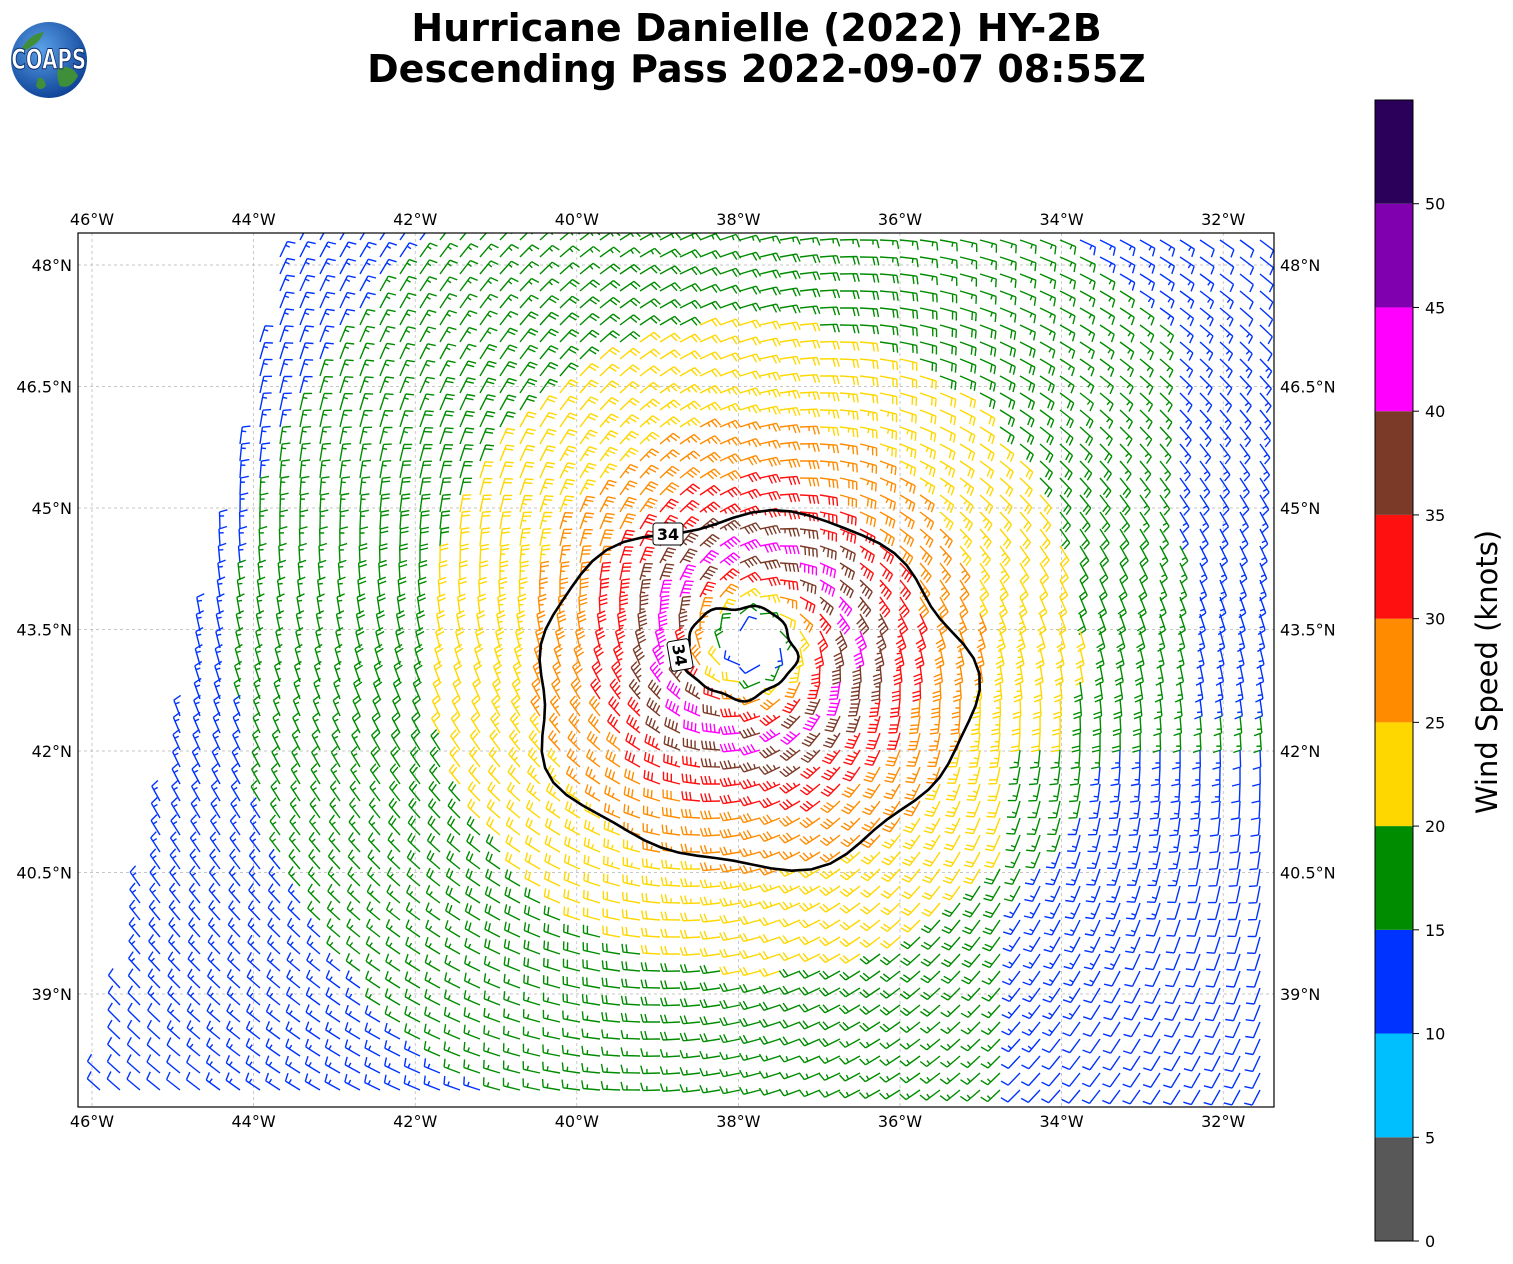  I want to click on lat-tick-label-left: 43.5°N, so click(44, 630).